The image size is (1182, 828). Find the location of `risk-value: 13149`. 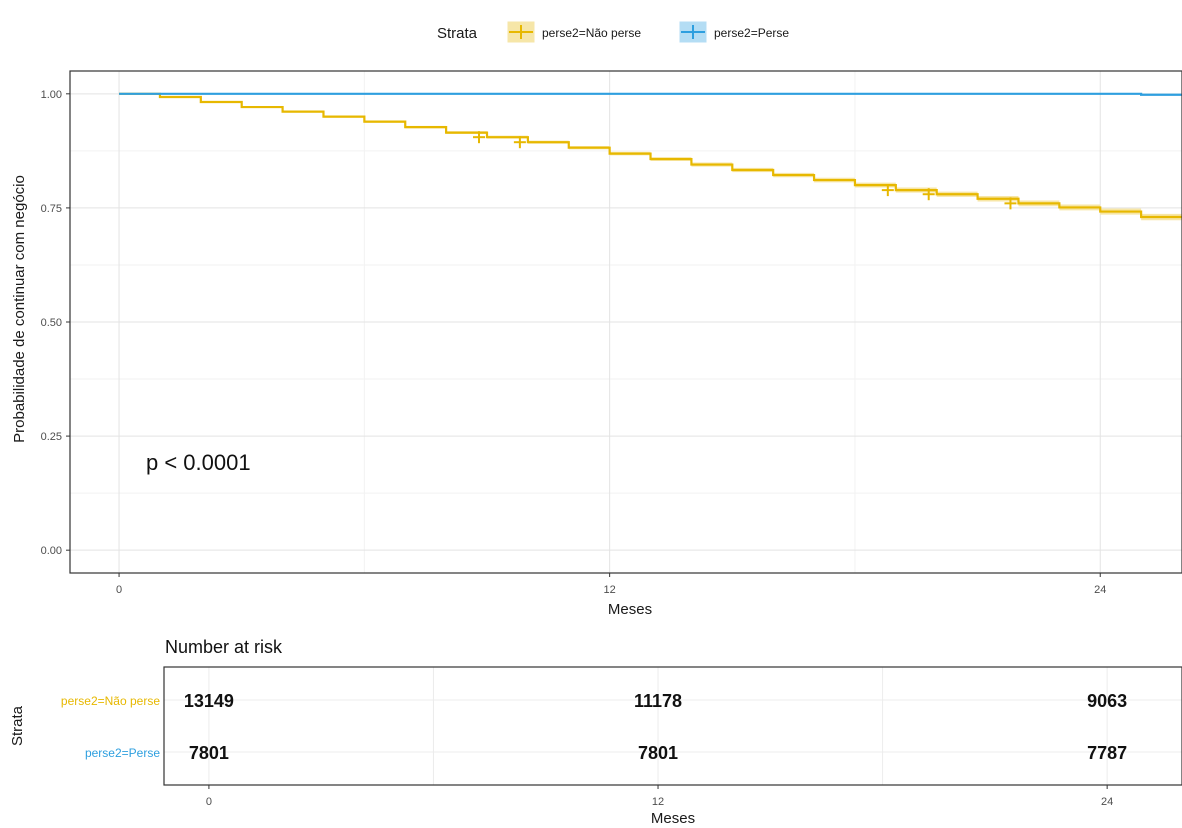

risk-value: 13149 is located at coordinates (209, 701).